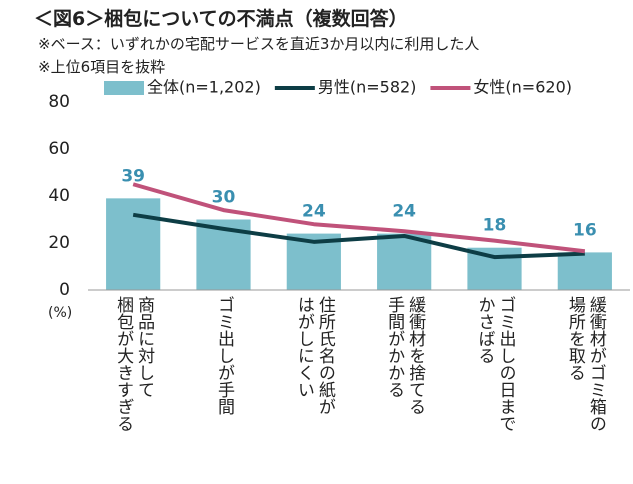 The image size is (633, 484). I want to click on x-tick-label: 住所氏名の紙が はがしにくい, so click(314, 355).